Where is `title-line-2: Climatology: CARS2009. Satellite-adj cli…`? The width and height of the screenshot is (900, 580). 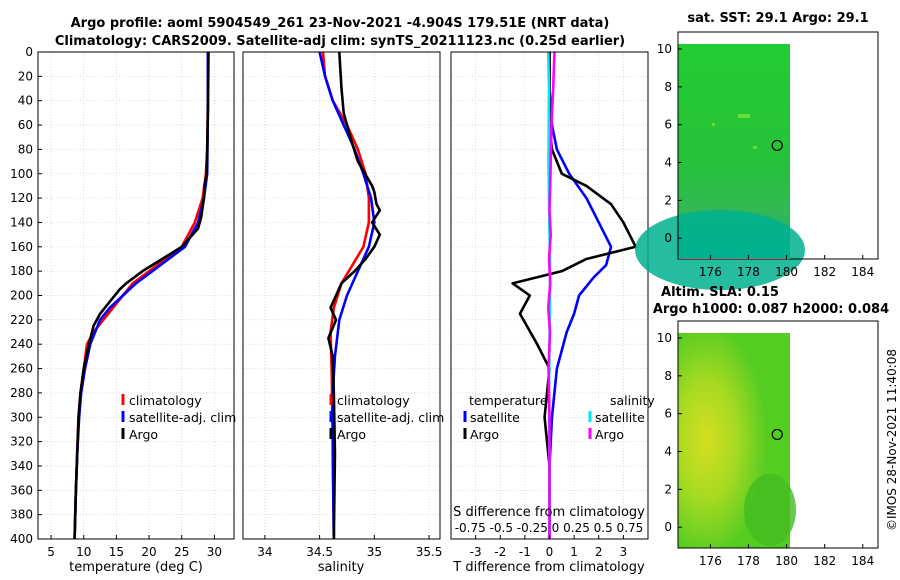 title-line-2: Climatology: CARS2009. Satellite-adj cli… is located at coordinates (340, 41).